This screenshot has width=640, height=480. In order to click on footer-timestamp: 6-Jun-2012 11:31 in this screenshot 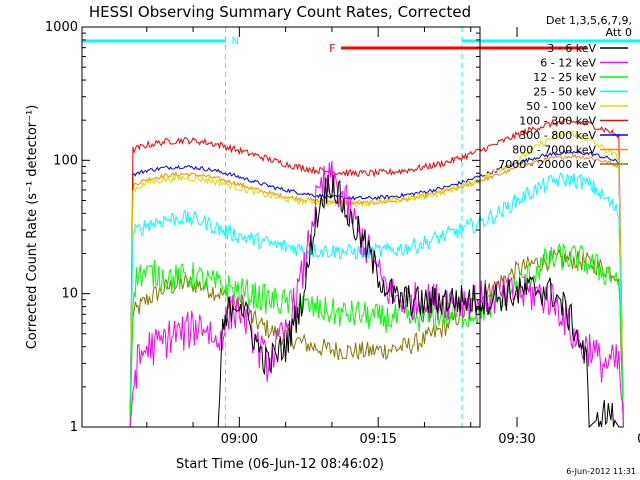, I will do `click(601, 471)`.